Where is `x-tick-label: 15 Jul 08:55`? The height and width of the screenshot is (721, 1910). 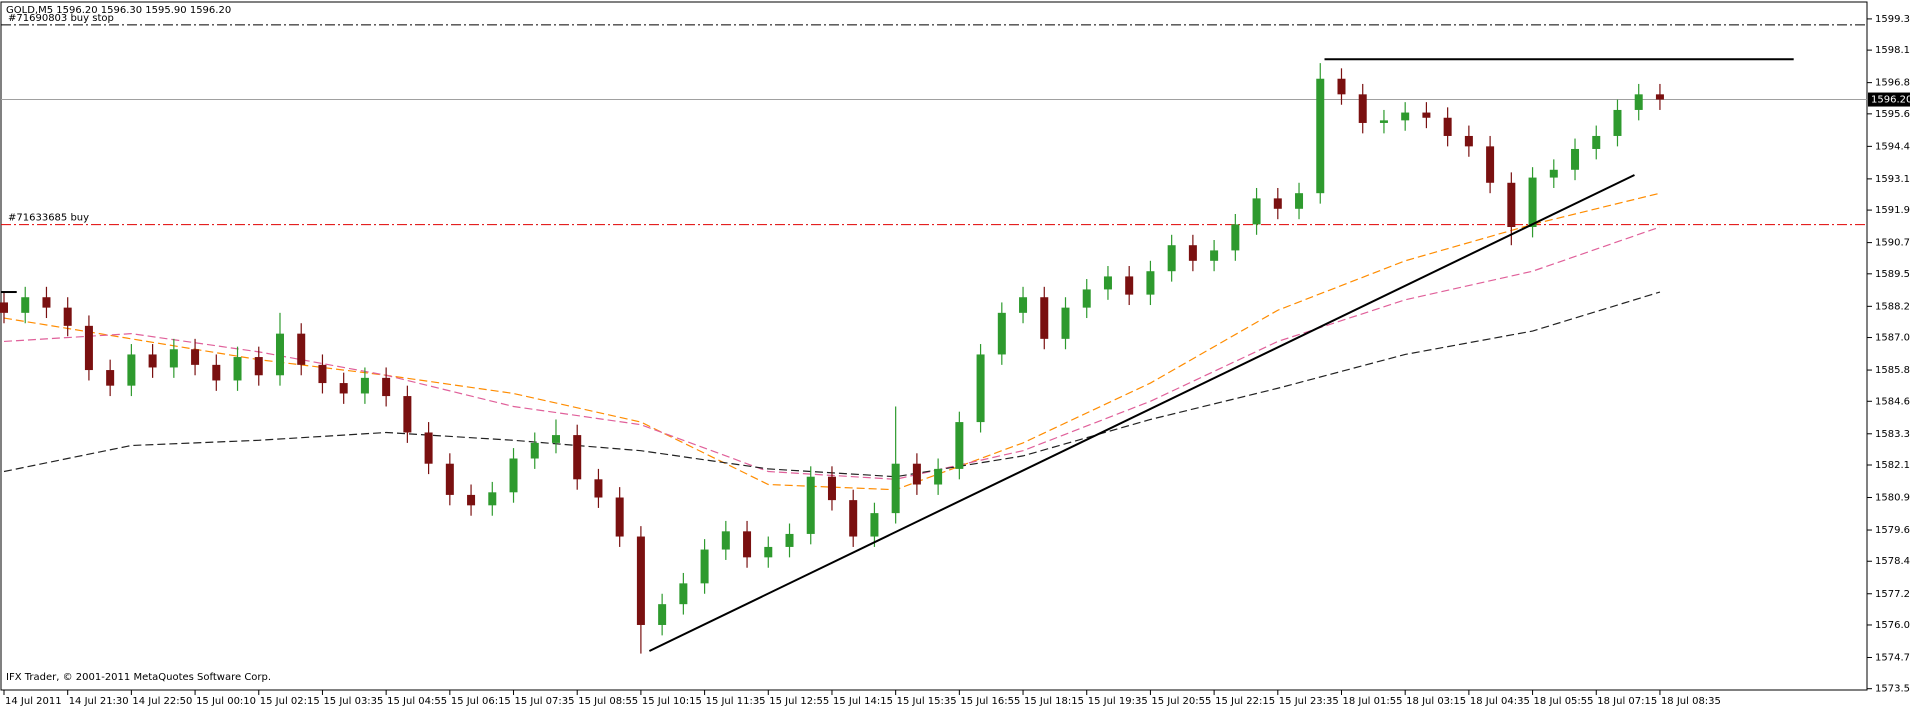 x-tick-label: 15 Jul 08:55 is located at coordinates (608, 701).